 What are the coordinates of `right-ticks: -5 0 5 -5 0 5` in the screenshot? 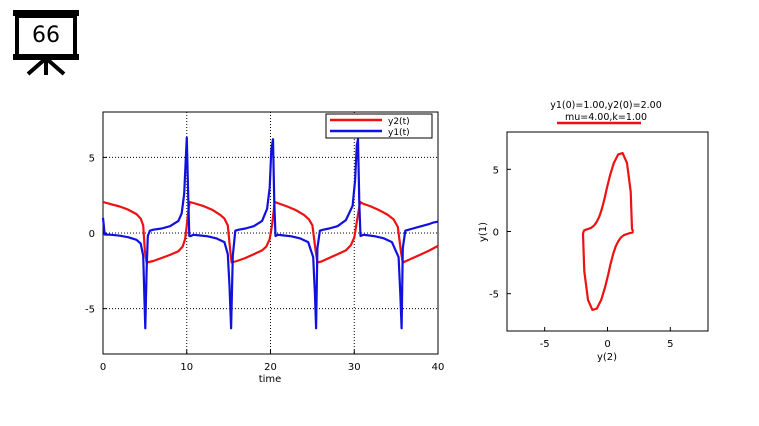 It's located at (581, 257).